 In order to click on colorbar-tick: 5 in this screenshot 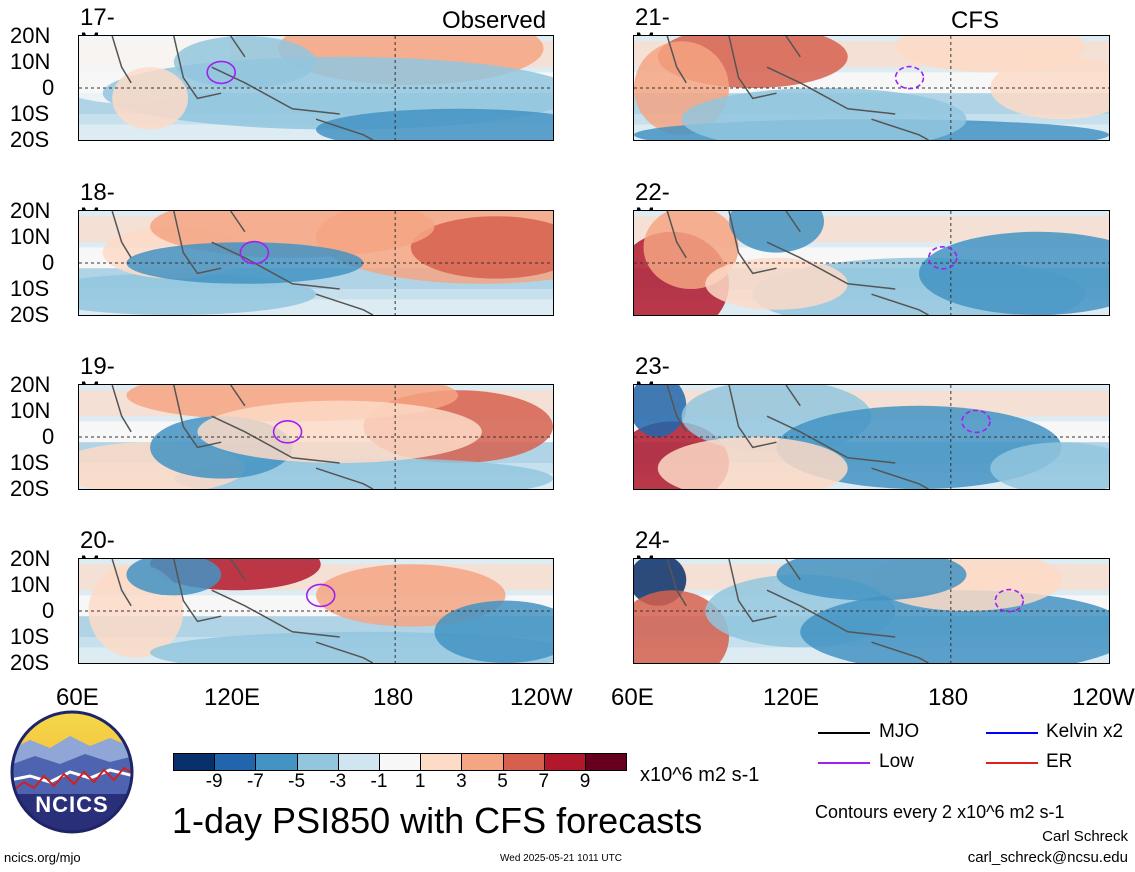, I will do `click(502, 781)`.